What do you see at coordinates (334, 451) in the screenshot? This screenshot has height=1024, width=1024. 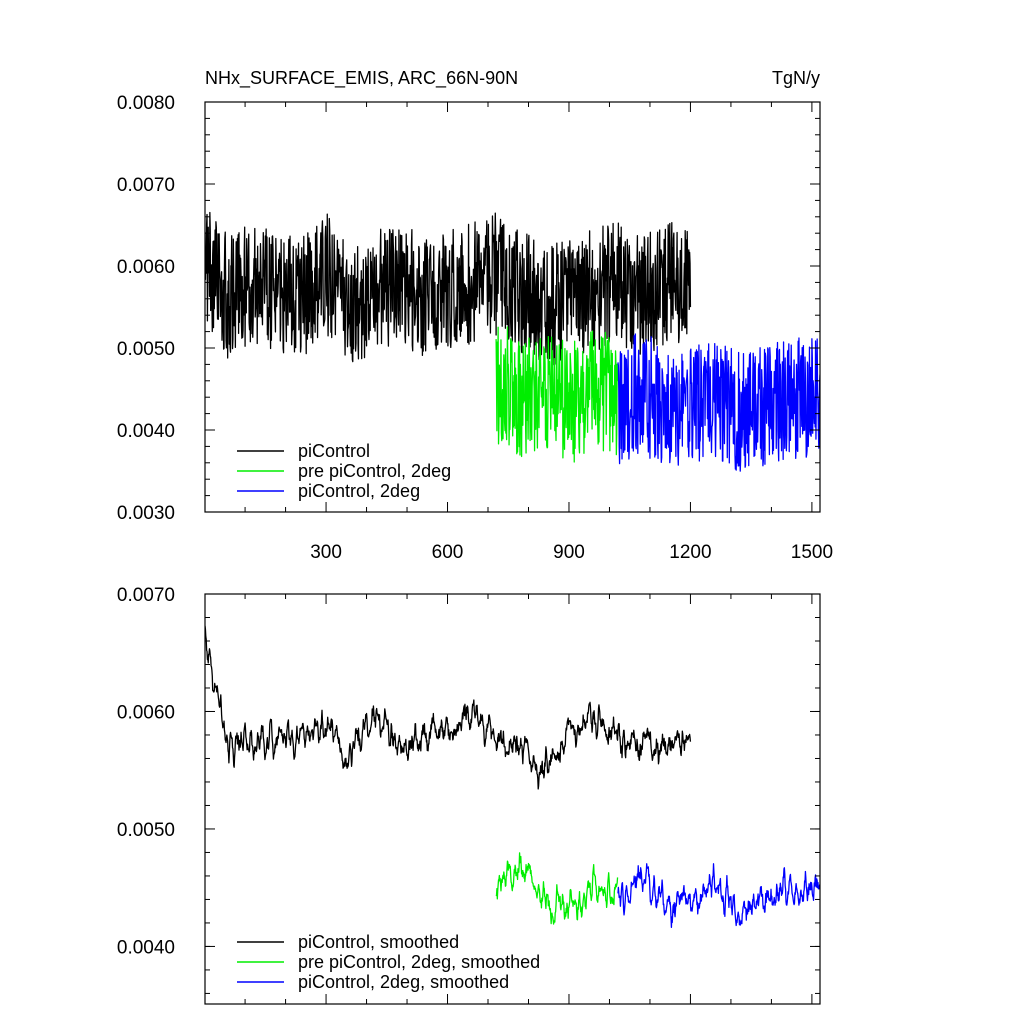 I see `legend-label: piControl` at bounding box center [334, 451].